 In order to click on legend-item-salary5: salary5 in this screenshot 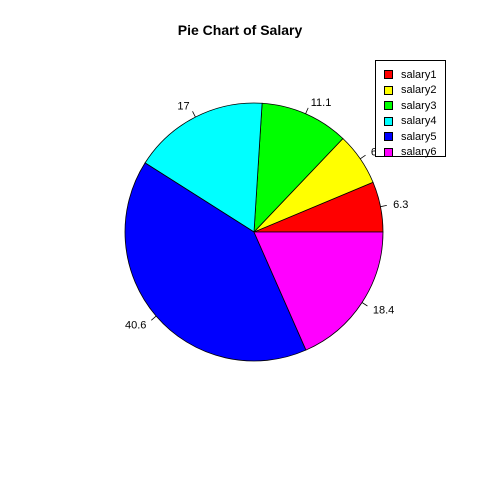, I will do `click(414, 137)`.